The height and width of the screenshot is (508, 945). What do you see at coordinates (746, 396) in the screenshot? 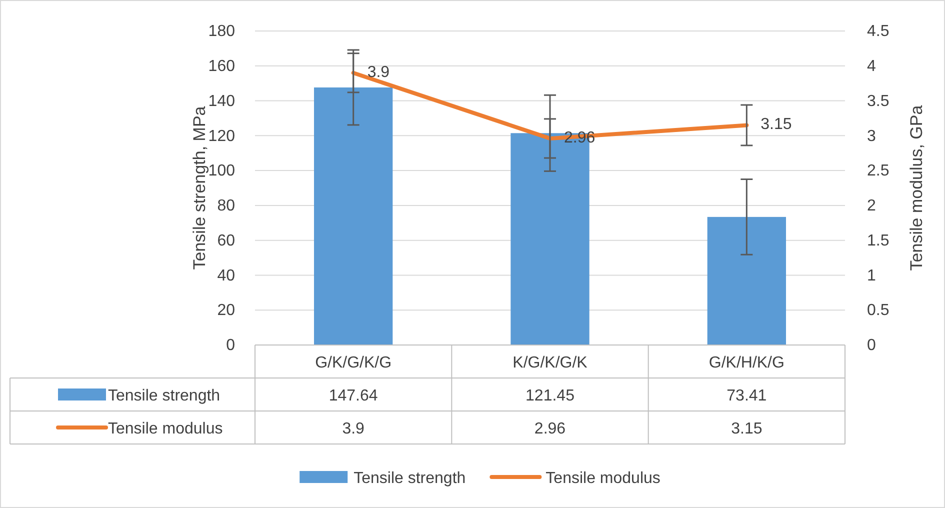
I see `data-label: 73.41` at bounding box center [746, 396].